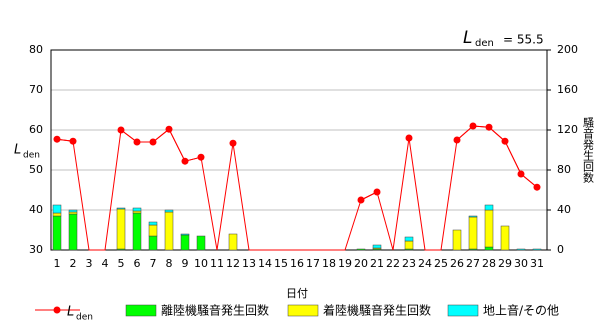  Describe the element at coordinates (567, 49) in the screenshot. I see `y2-tick-label: 200` at that location.